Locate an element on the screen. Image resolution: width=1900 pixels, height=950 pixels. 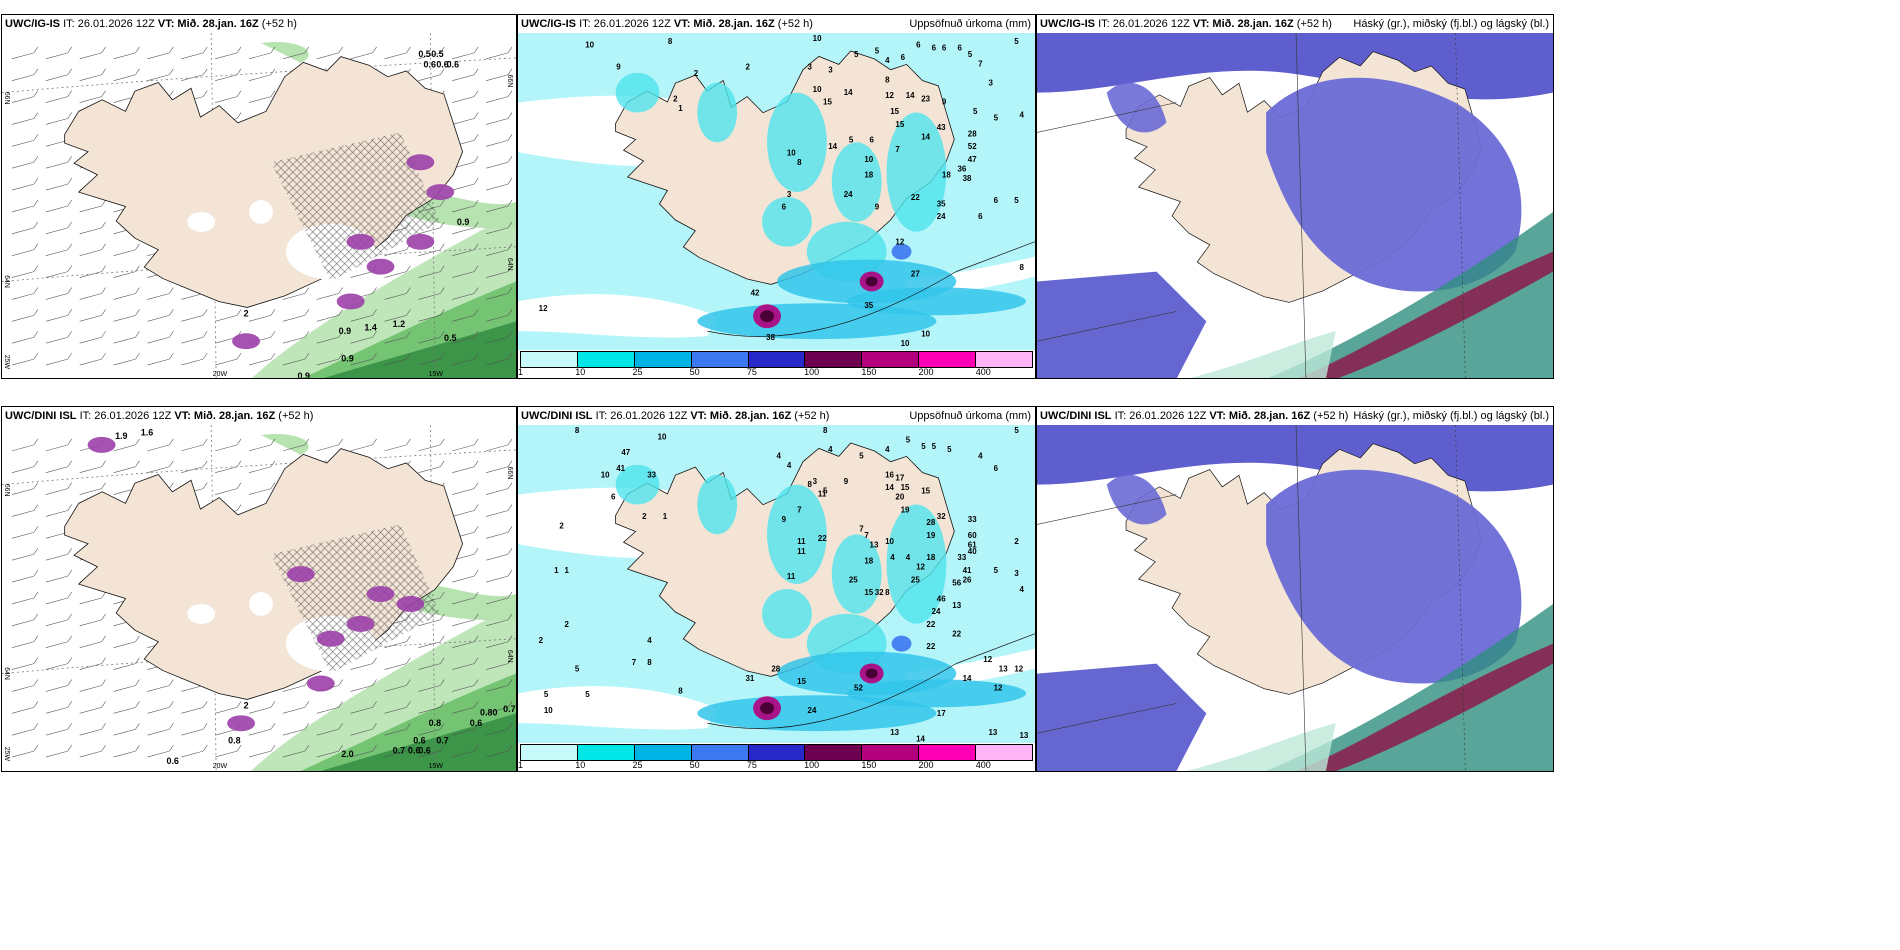
precip-total-label: 28 is located at coordinates (775, 668).